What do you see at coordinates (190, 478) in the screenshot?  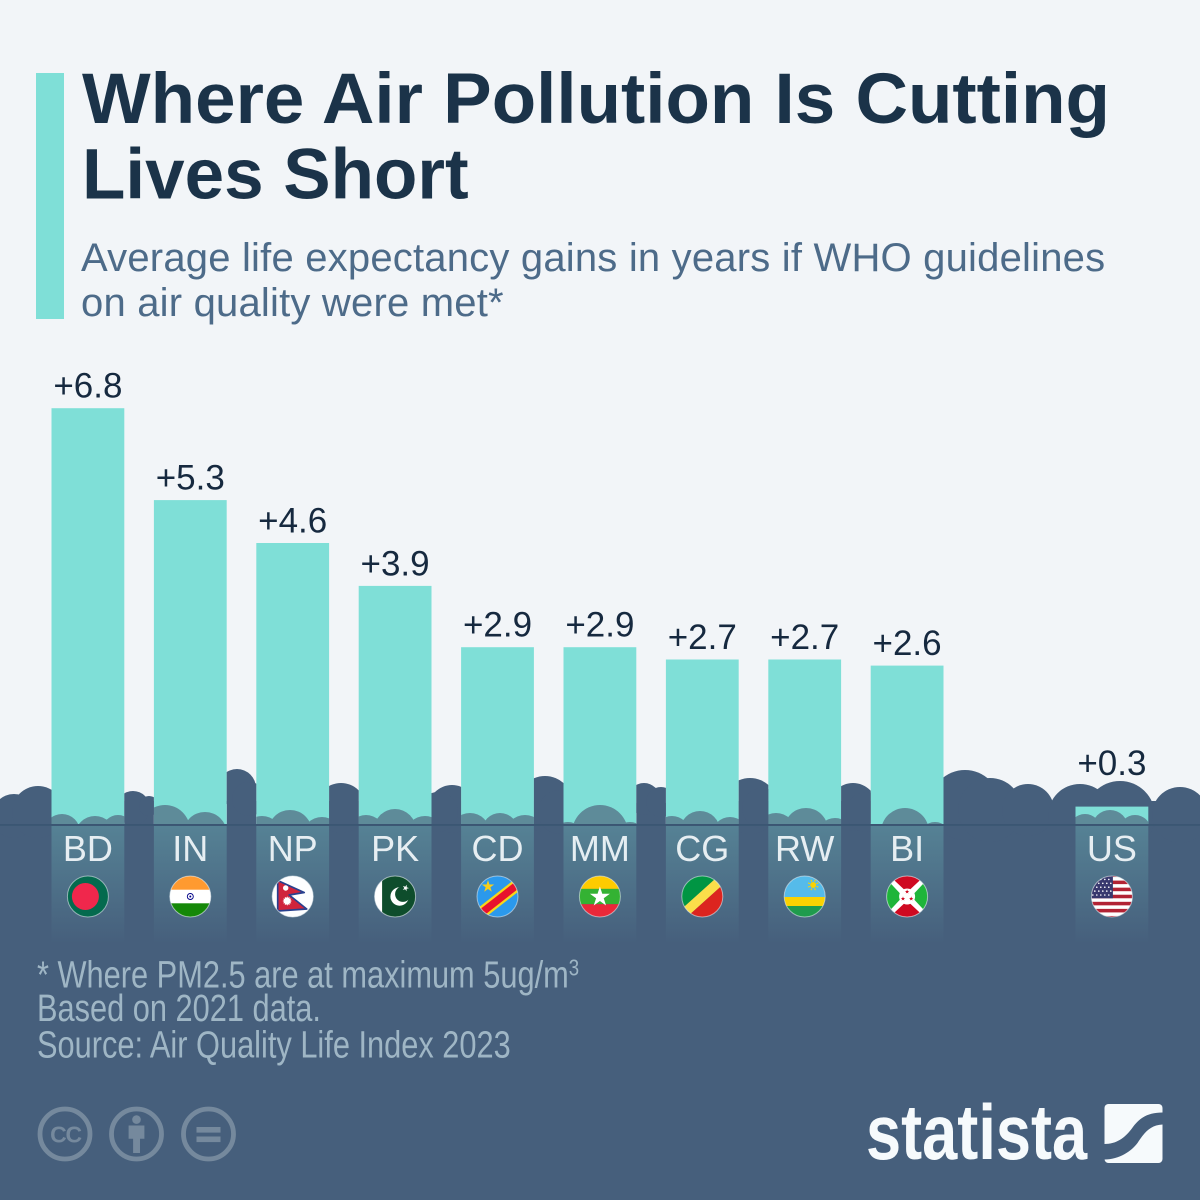 I see `svg-text: +5.3` at bounding box center [190, 478].